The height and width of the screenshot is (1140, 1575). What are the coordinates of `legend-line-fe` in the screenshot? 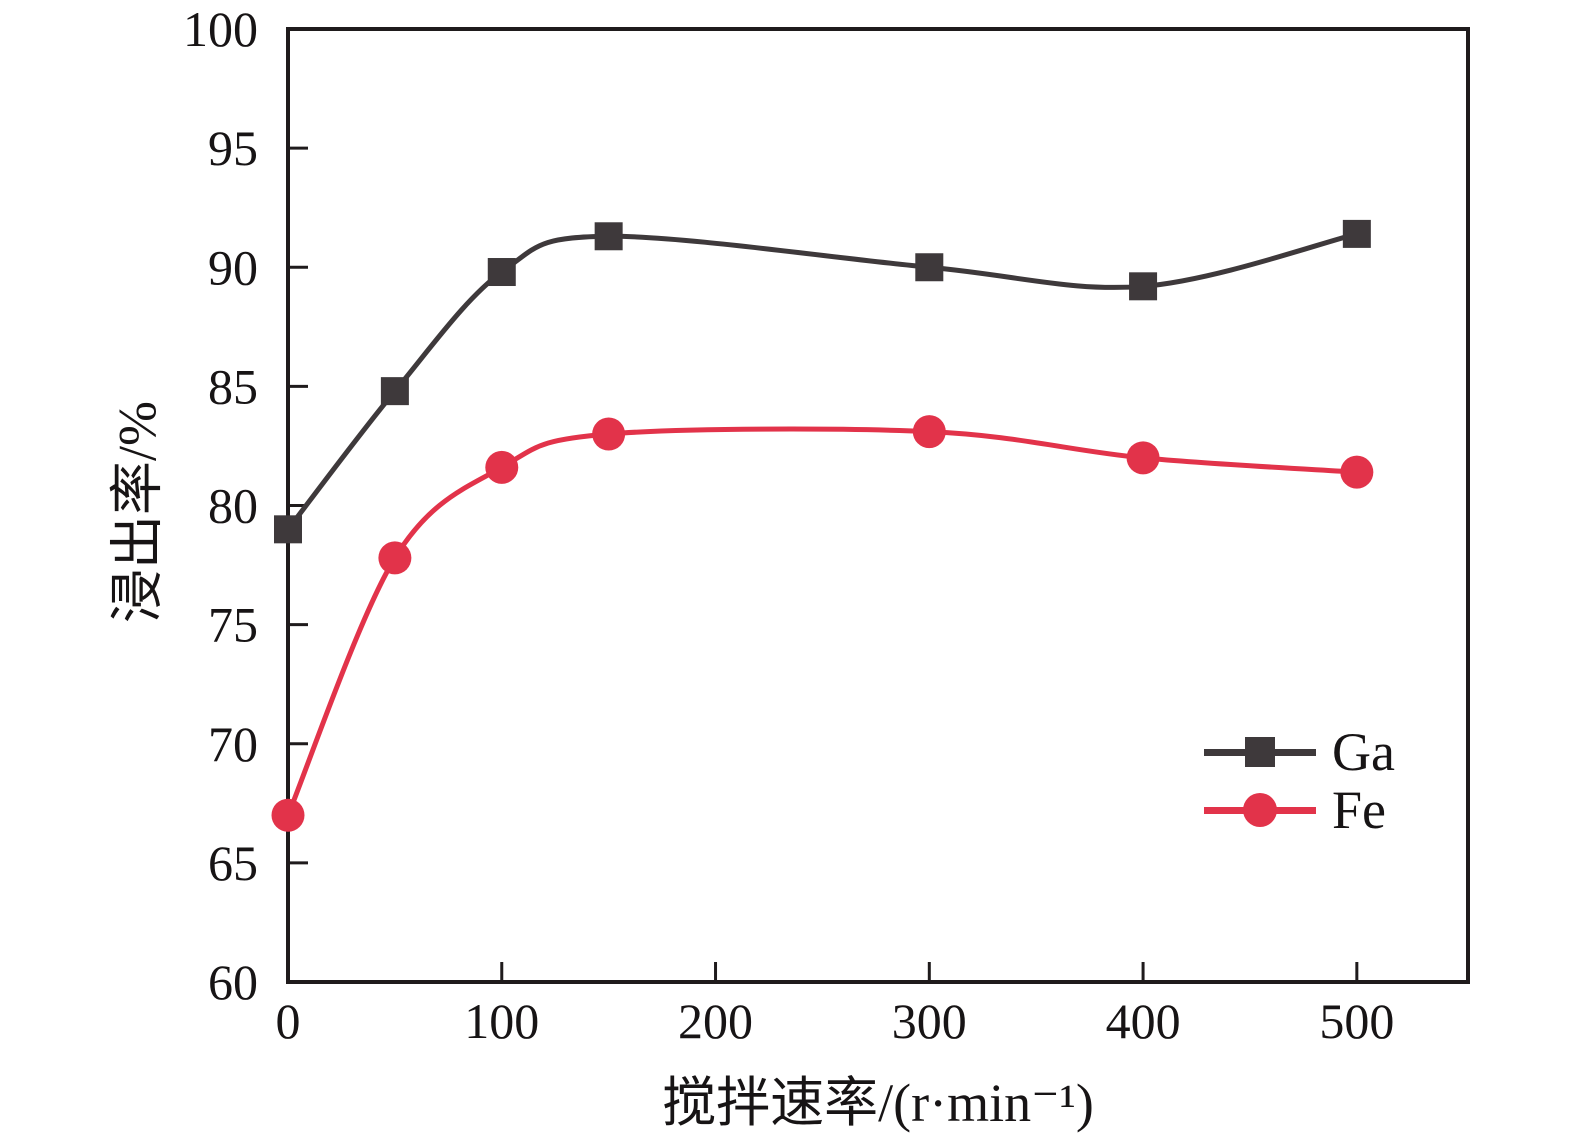 It's located at (1260, 810).